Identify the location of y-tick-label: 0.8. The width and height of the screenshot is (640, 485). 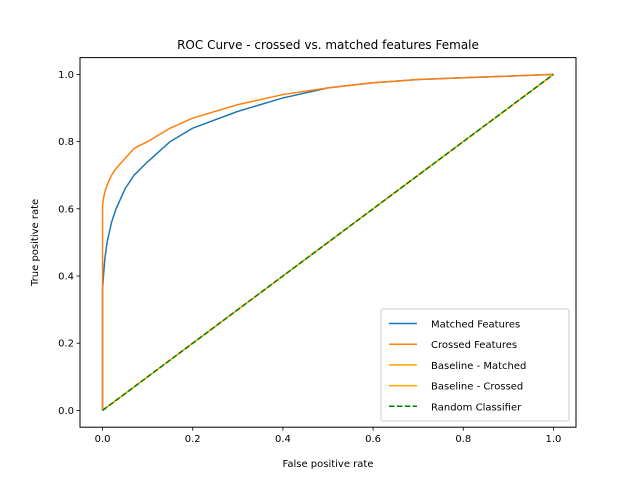
(66, 142).